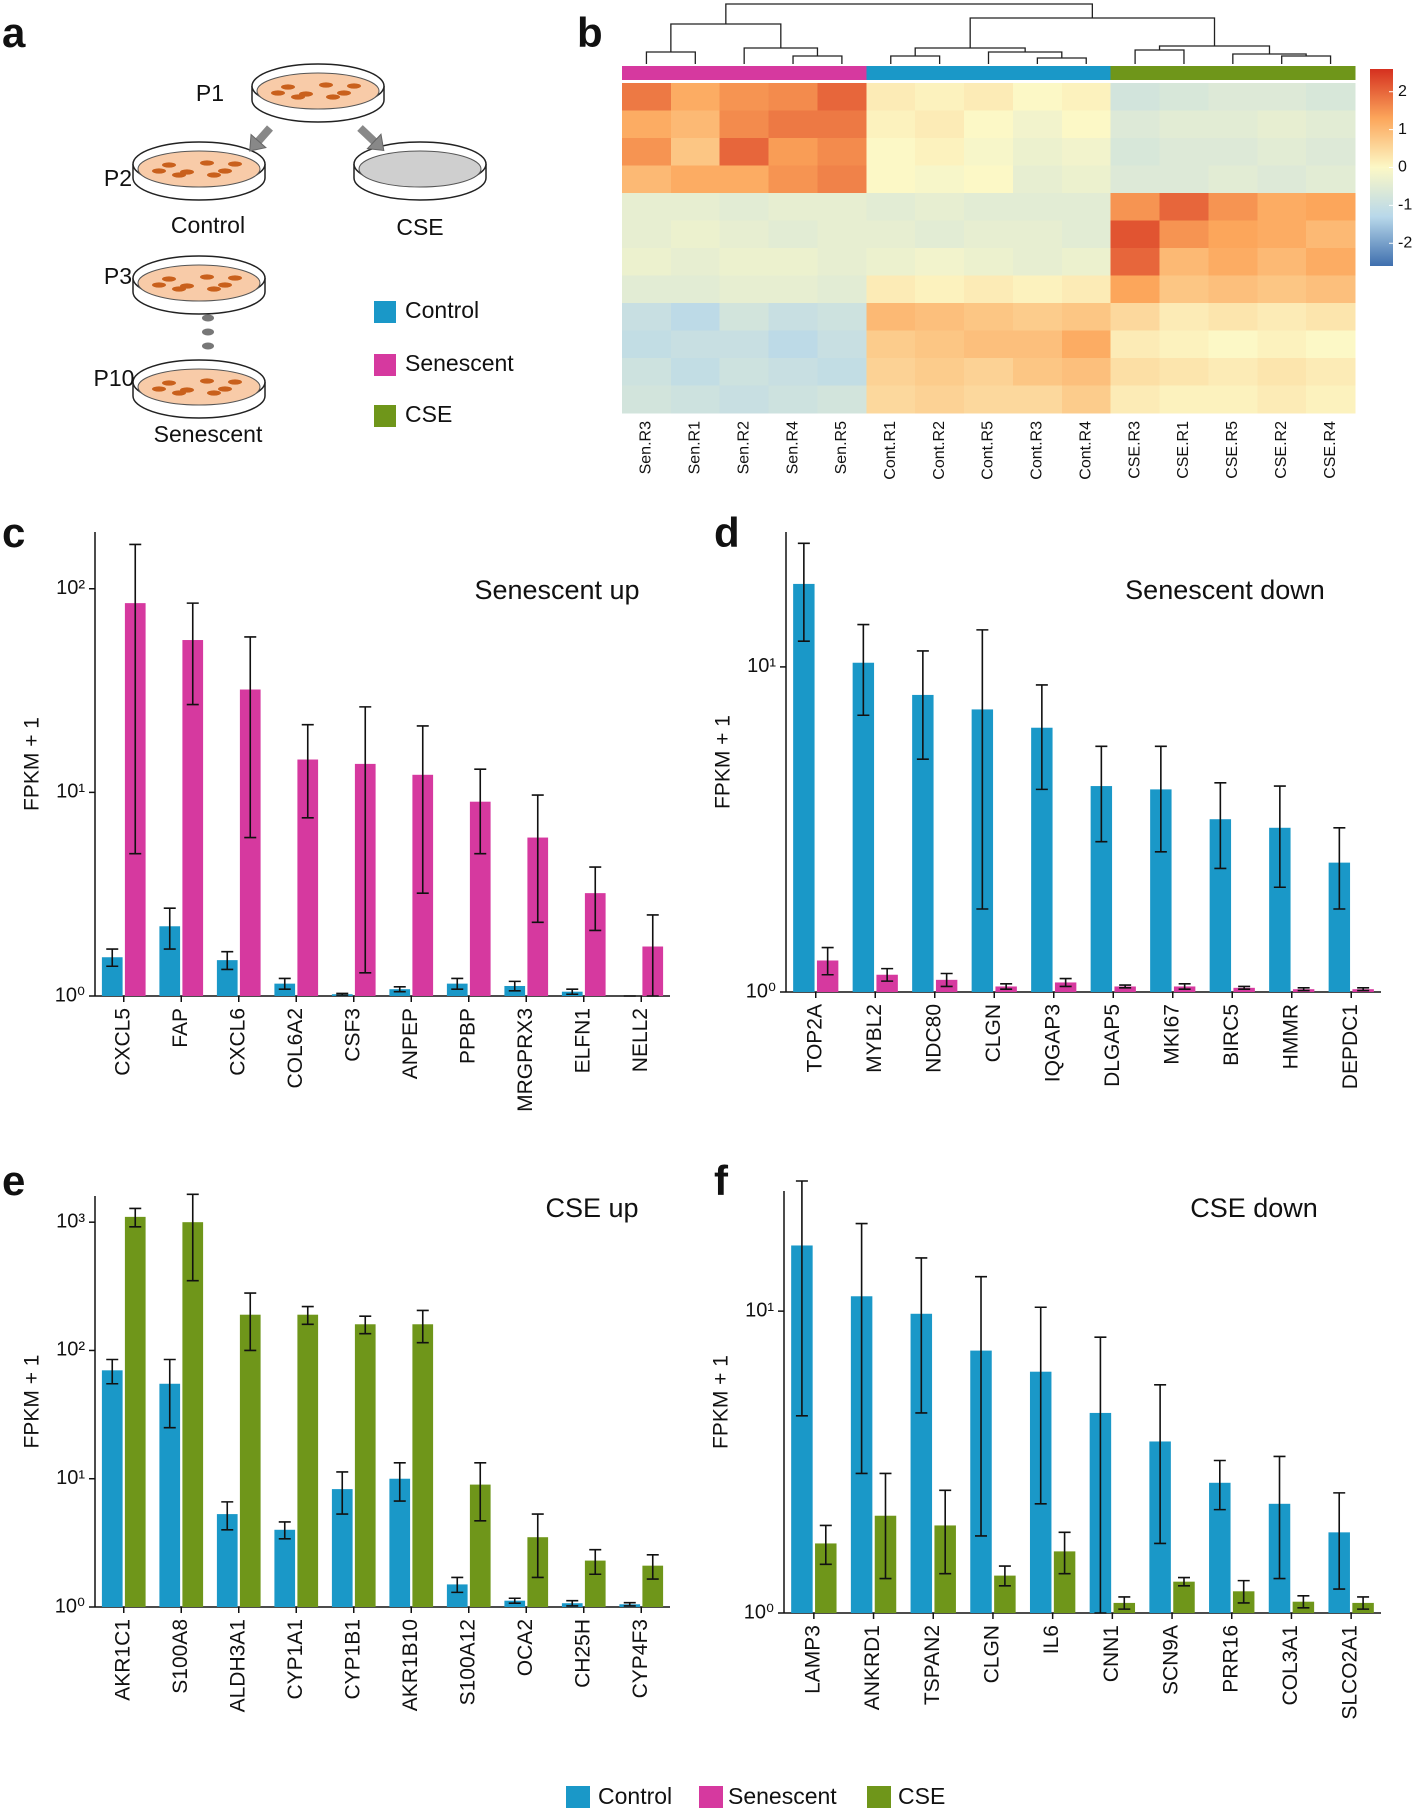  I want to click on y-axis-label: FPKM + 1, so click(721, 1402).